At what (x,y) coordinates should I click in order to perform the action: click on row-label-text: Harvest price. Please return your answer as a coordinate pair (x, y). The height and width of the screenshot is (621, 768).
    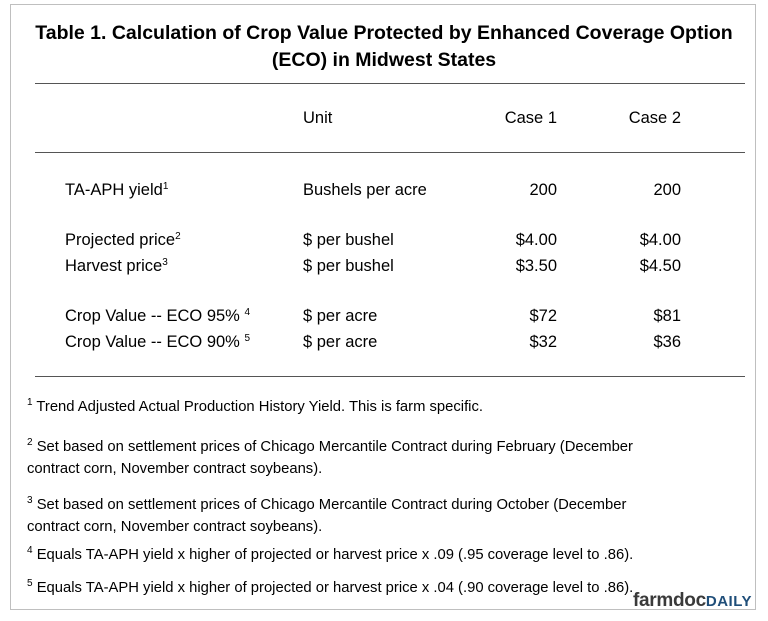
    Looking at the image, I should click on (114, 266).